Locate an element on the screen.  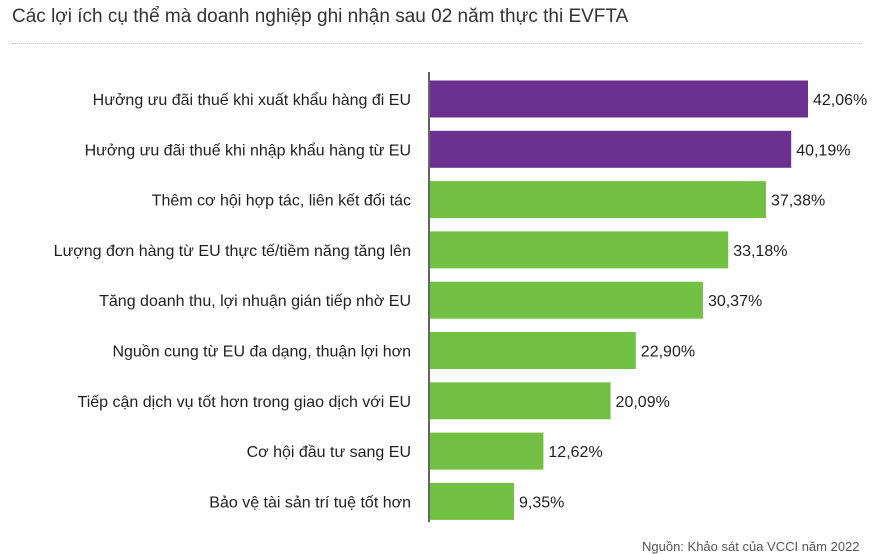
value-label: 42,06% is located at coordinates (840, 100).